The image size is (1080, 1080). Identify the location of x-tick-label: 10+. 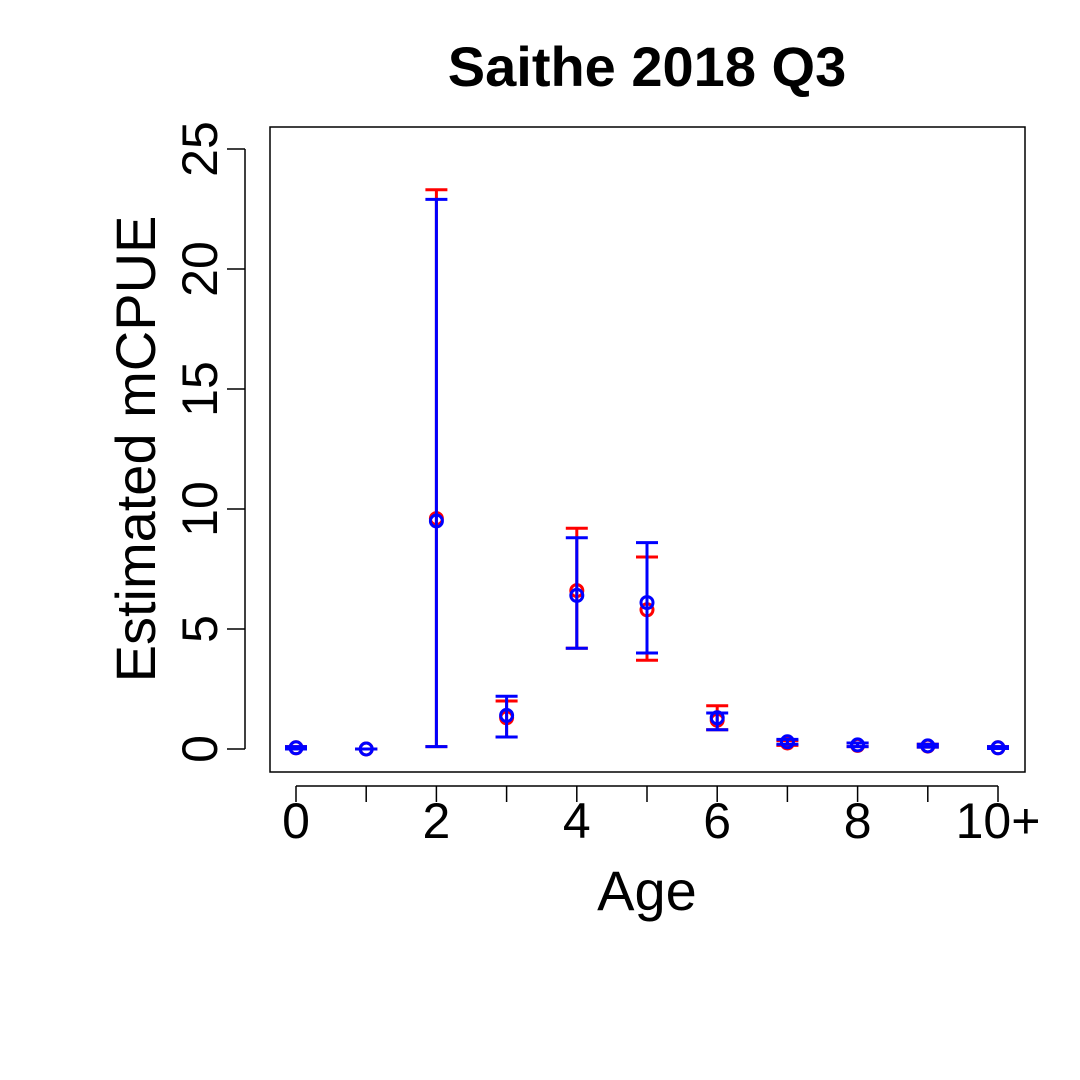
(998, 821).